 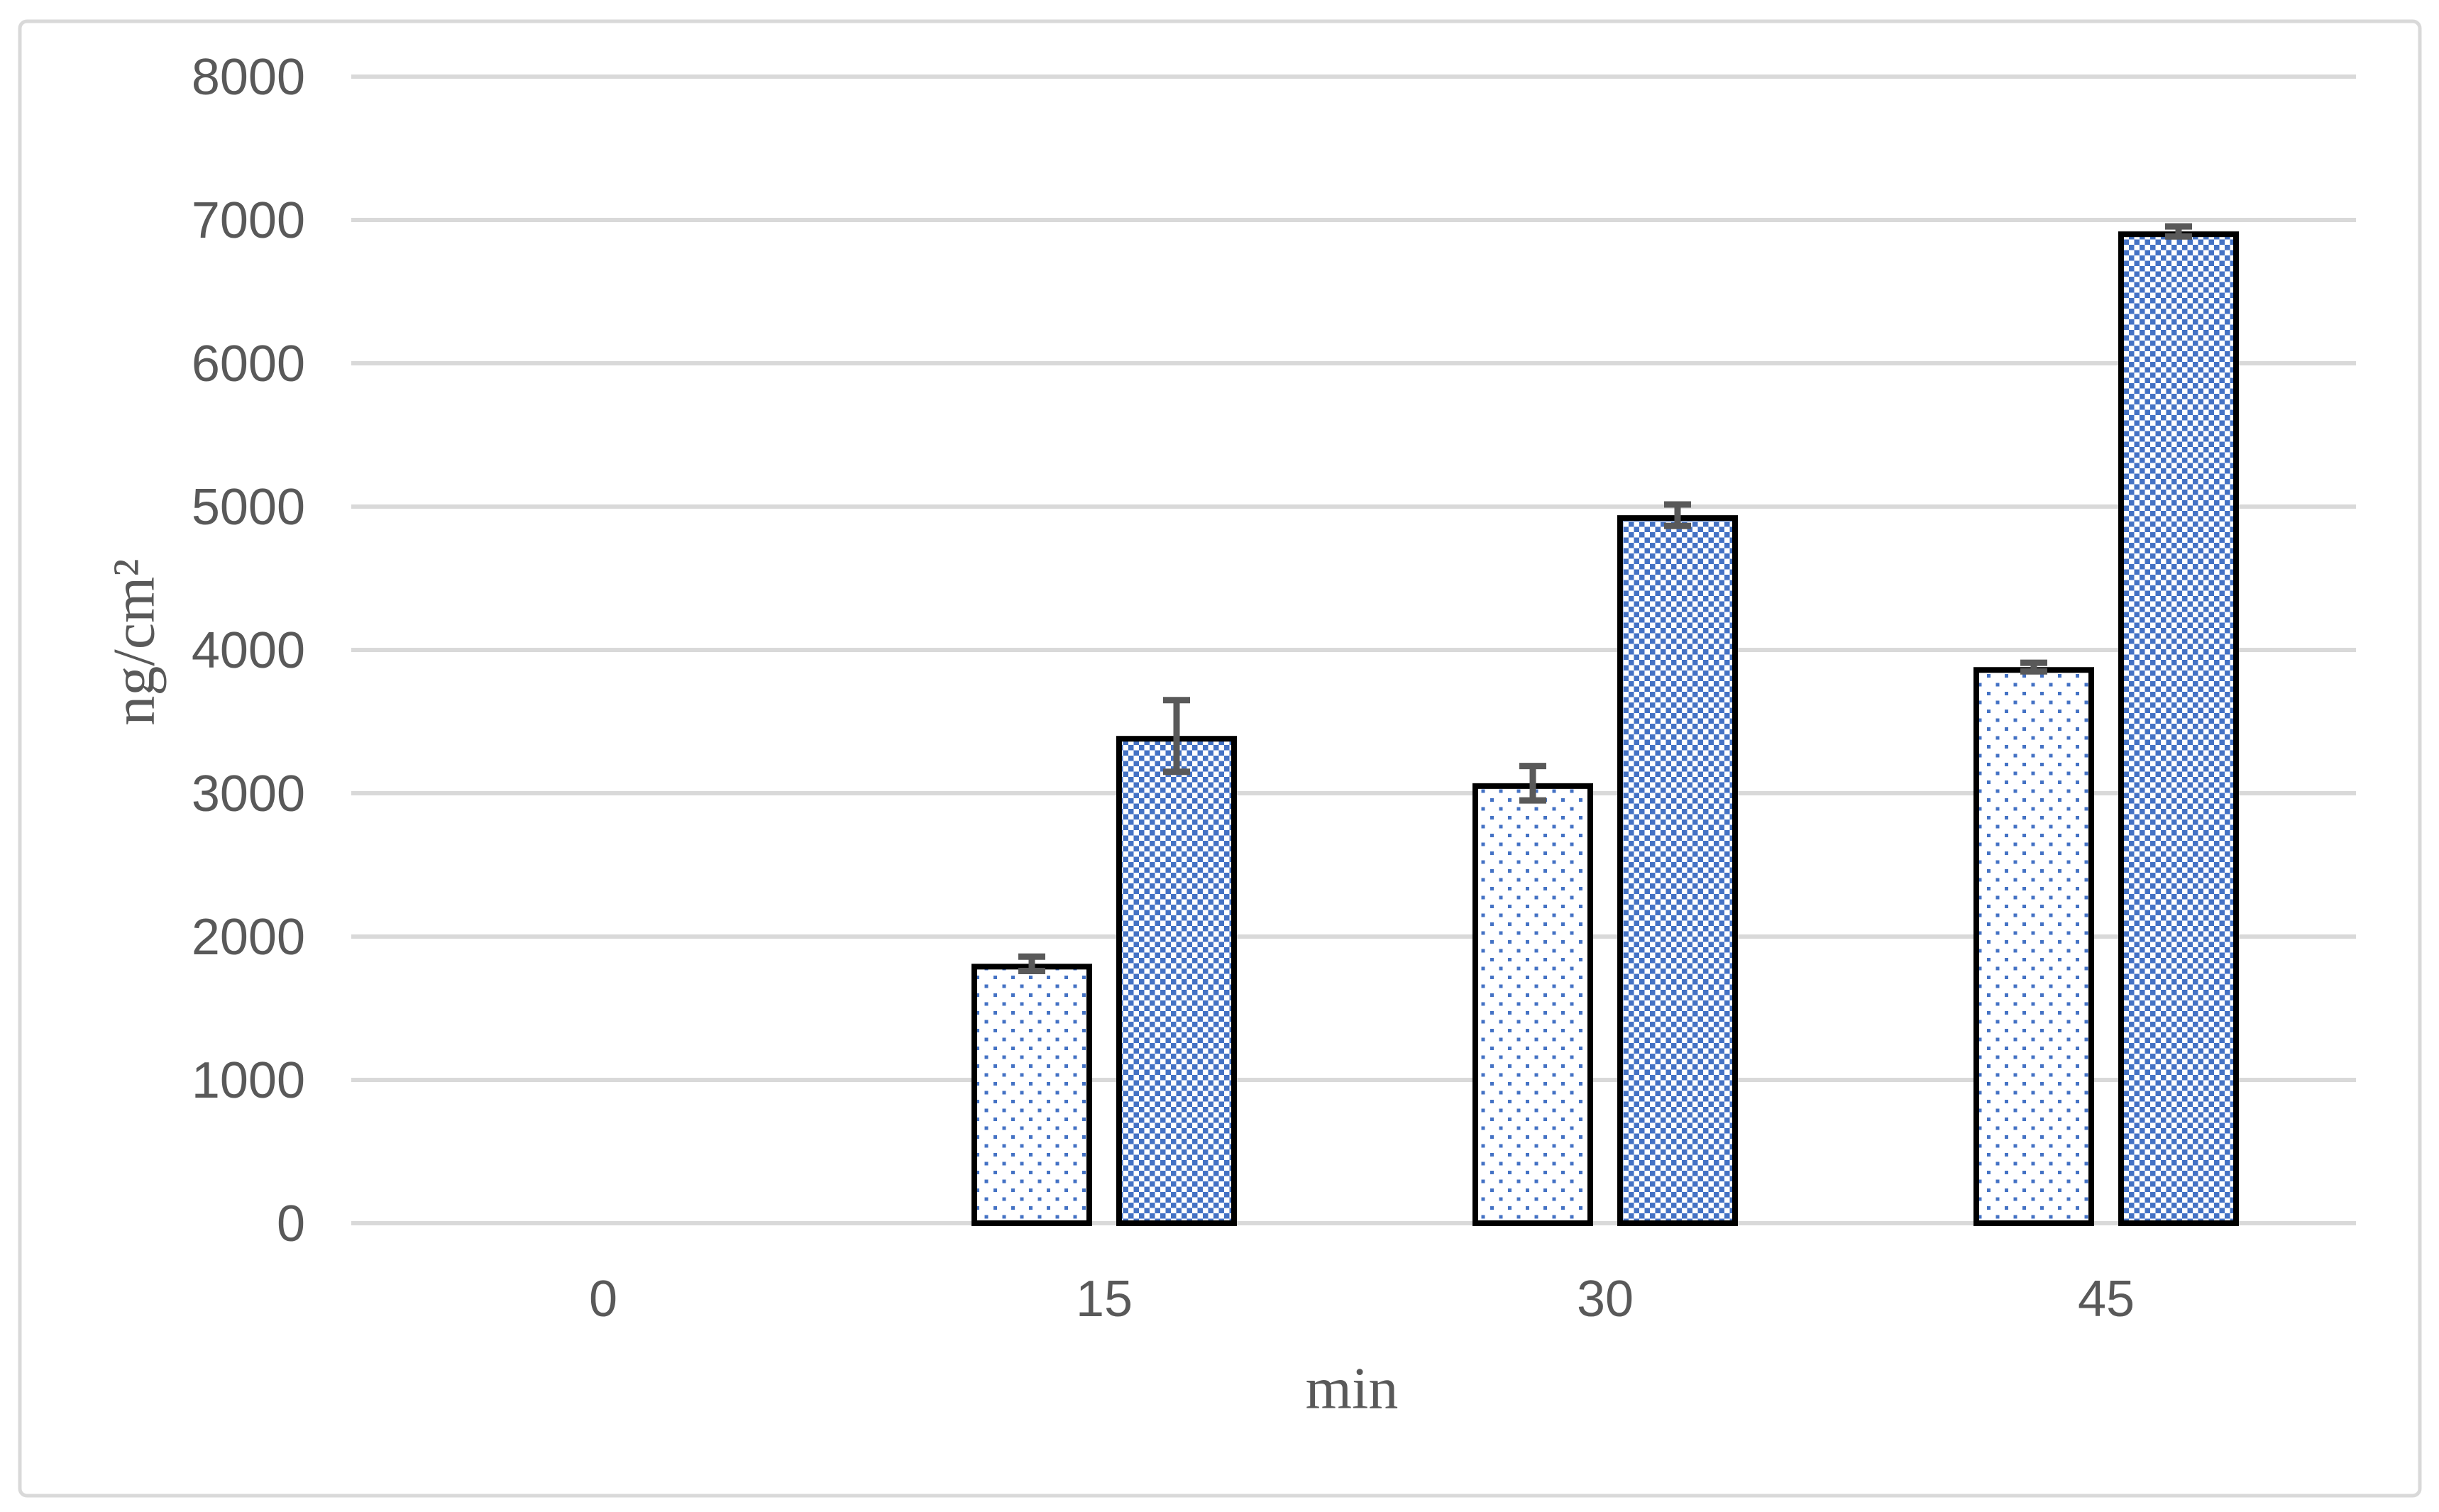 I want to click on y-axis-tick-labels: 0 1000 2000 3000 4000 5000 6000 7000 8000, so click(x=249, y=651).